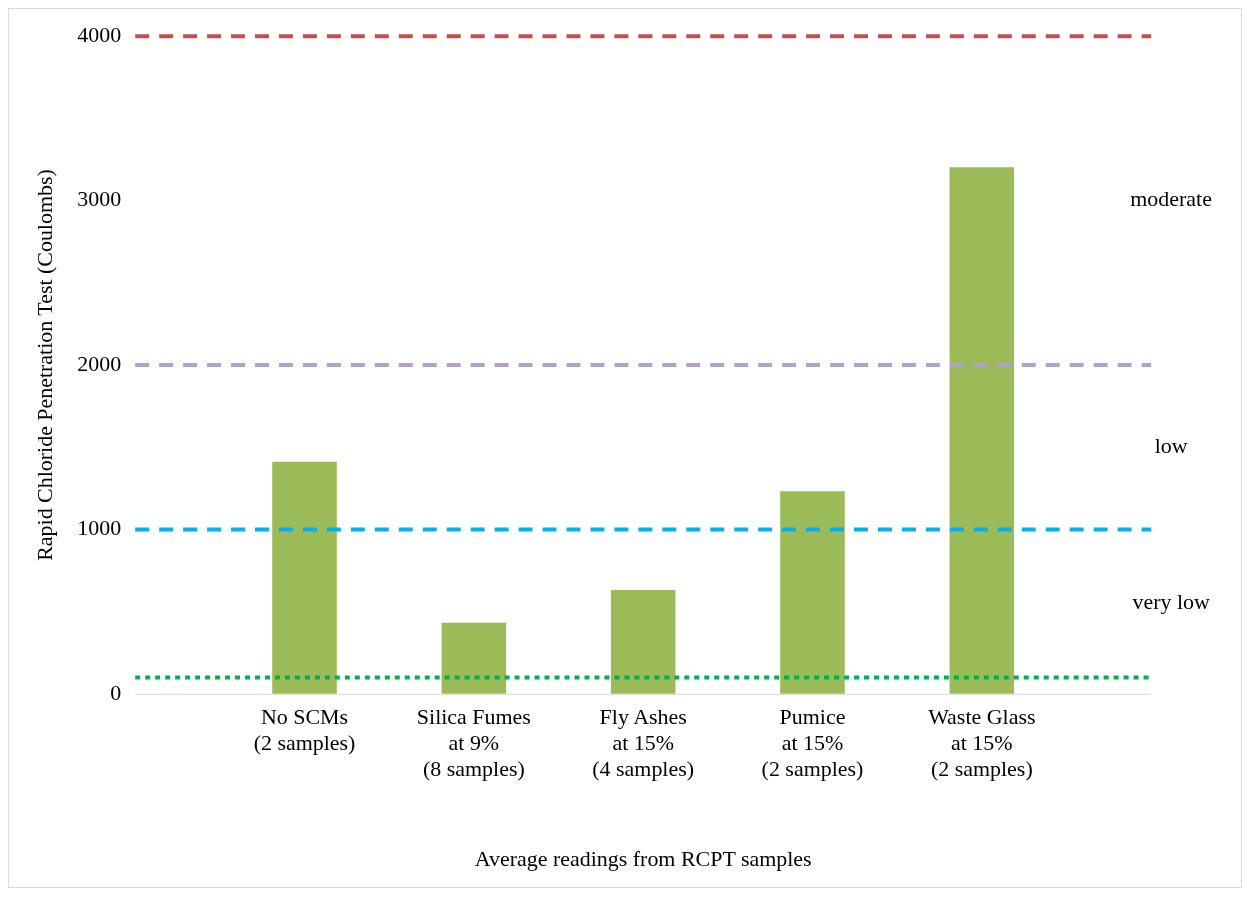  I want to click on x-tick-label: Pumice at 15% (2 samples), so click(812, 742).